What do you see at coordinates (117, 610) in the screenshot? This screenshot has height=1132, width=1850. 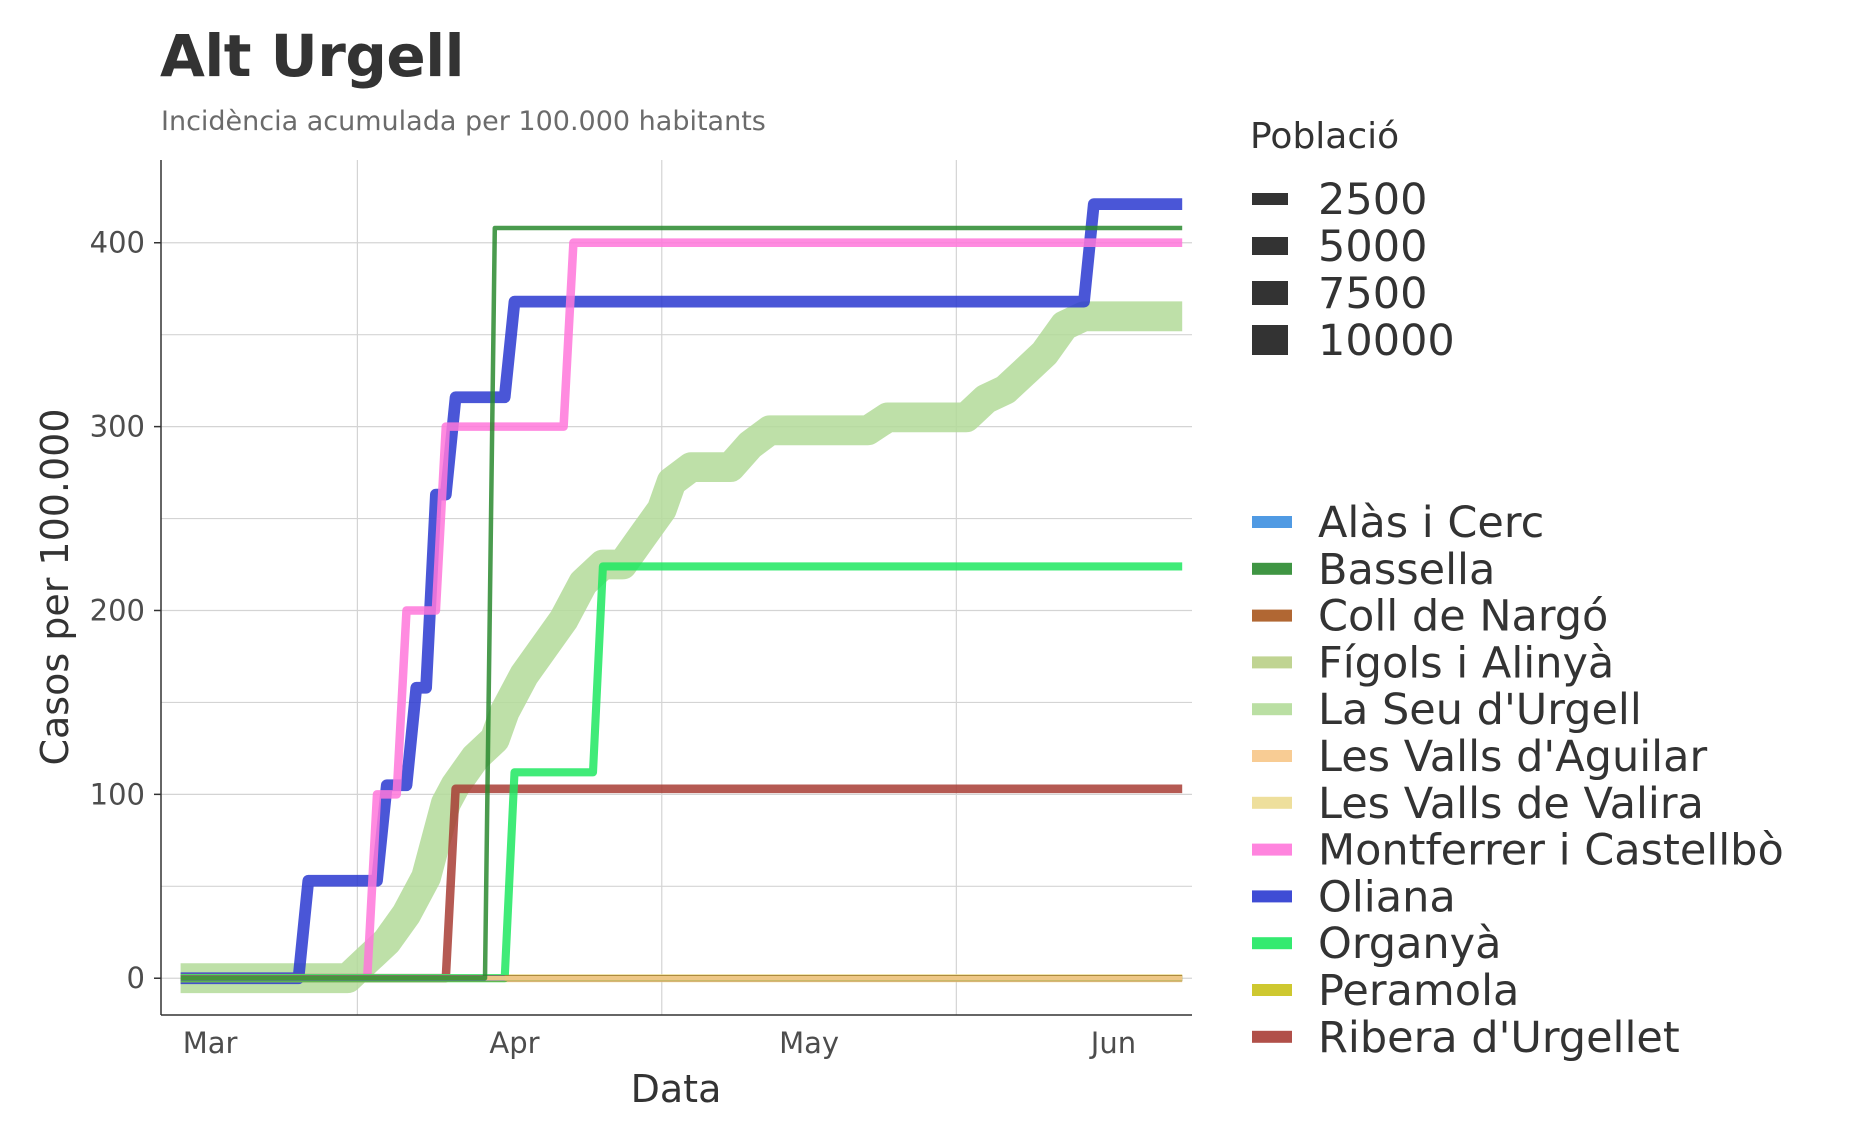 I see `y-tick-label: 200` at bounding box center [117, 610].